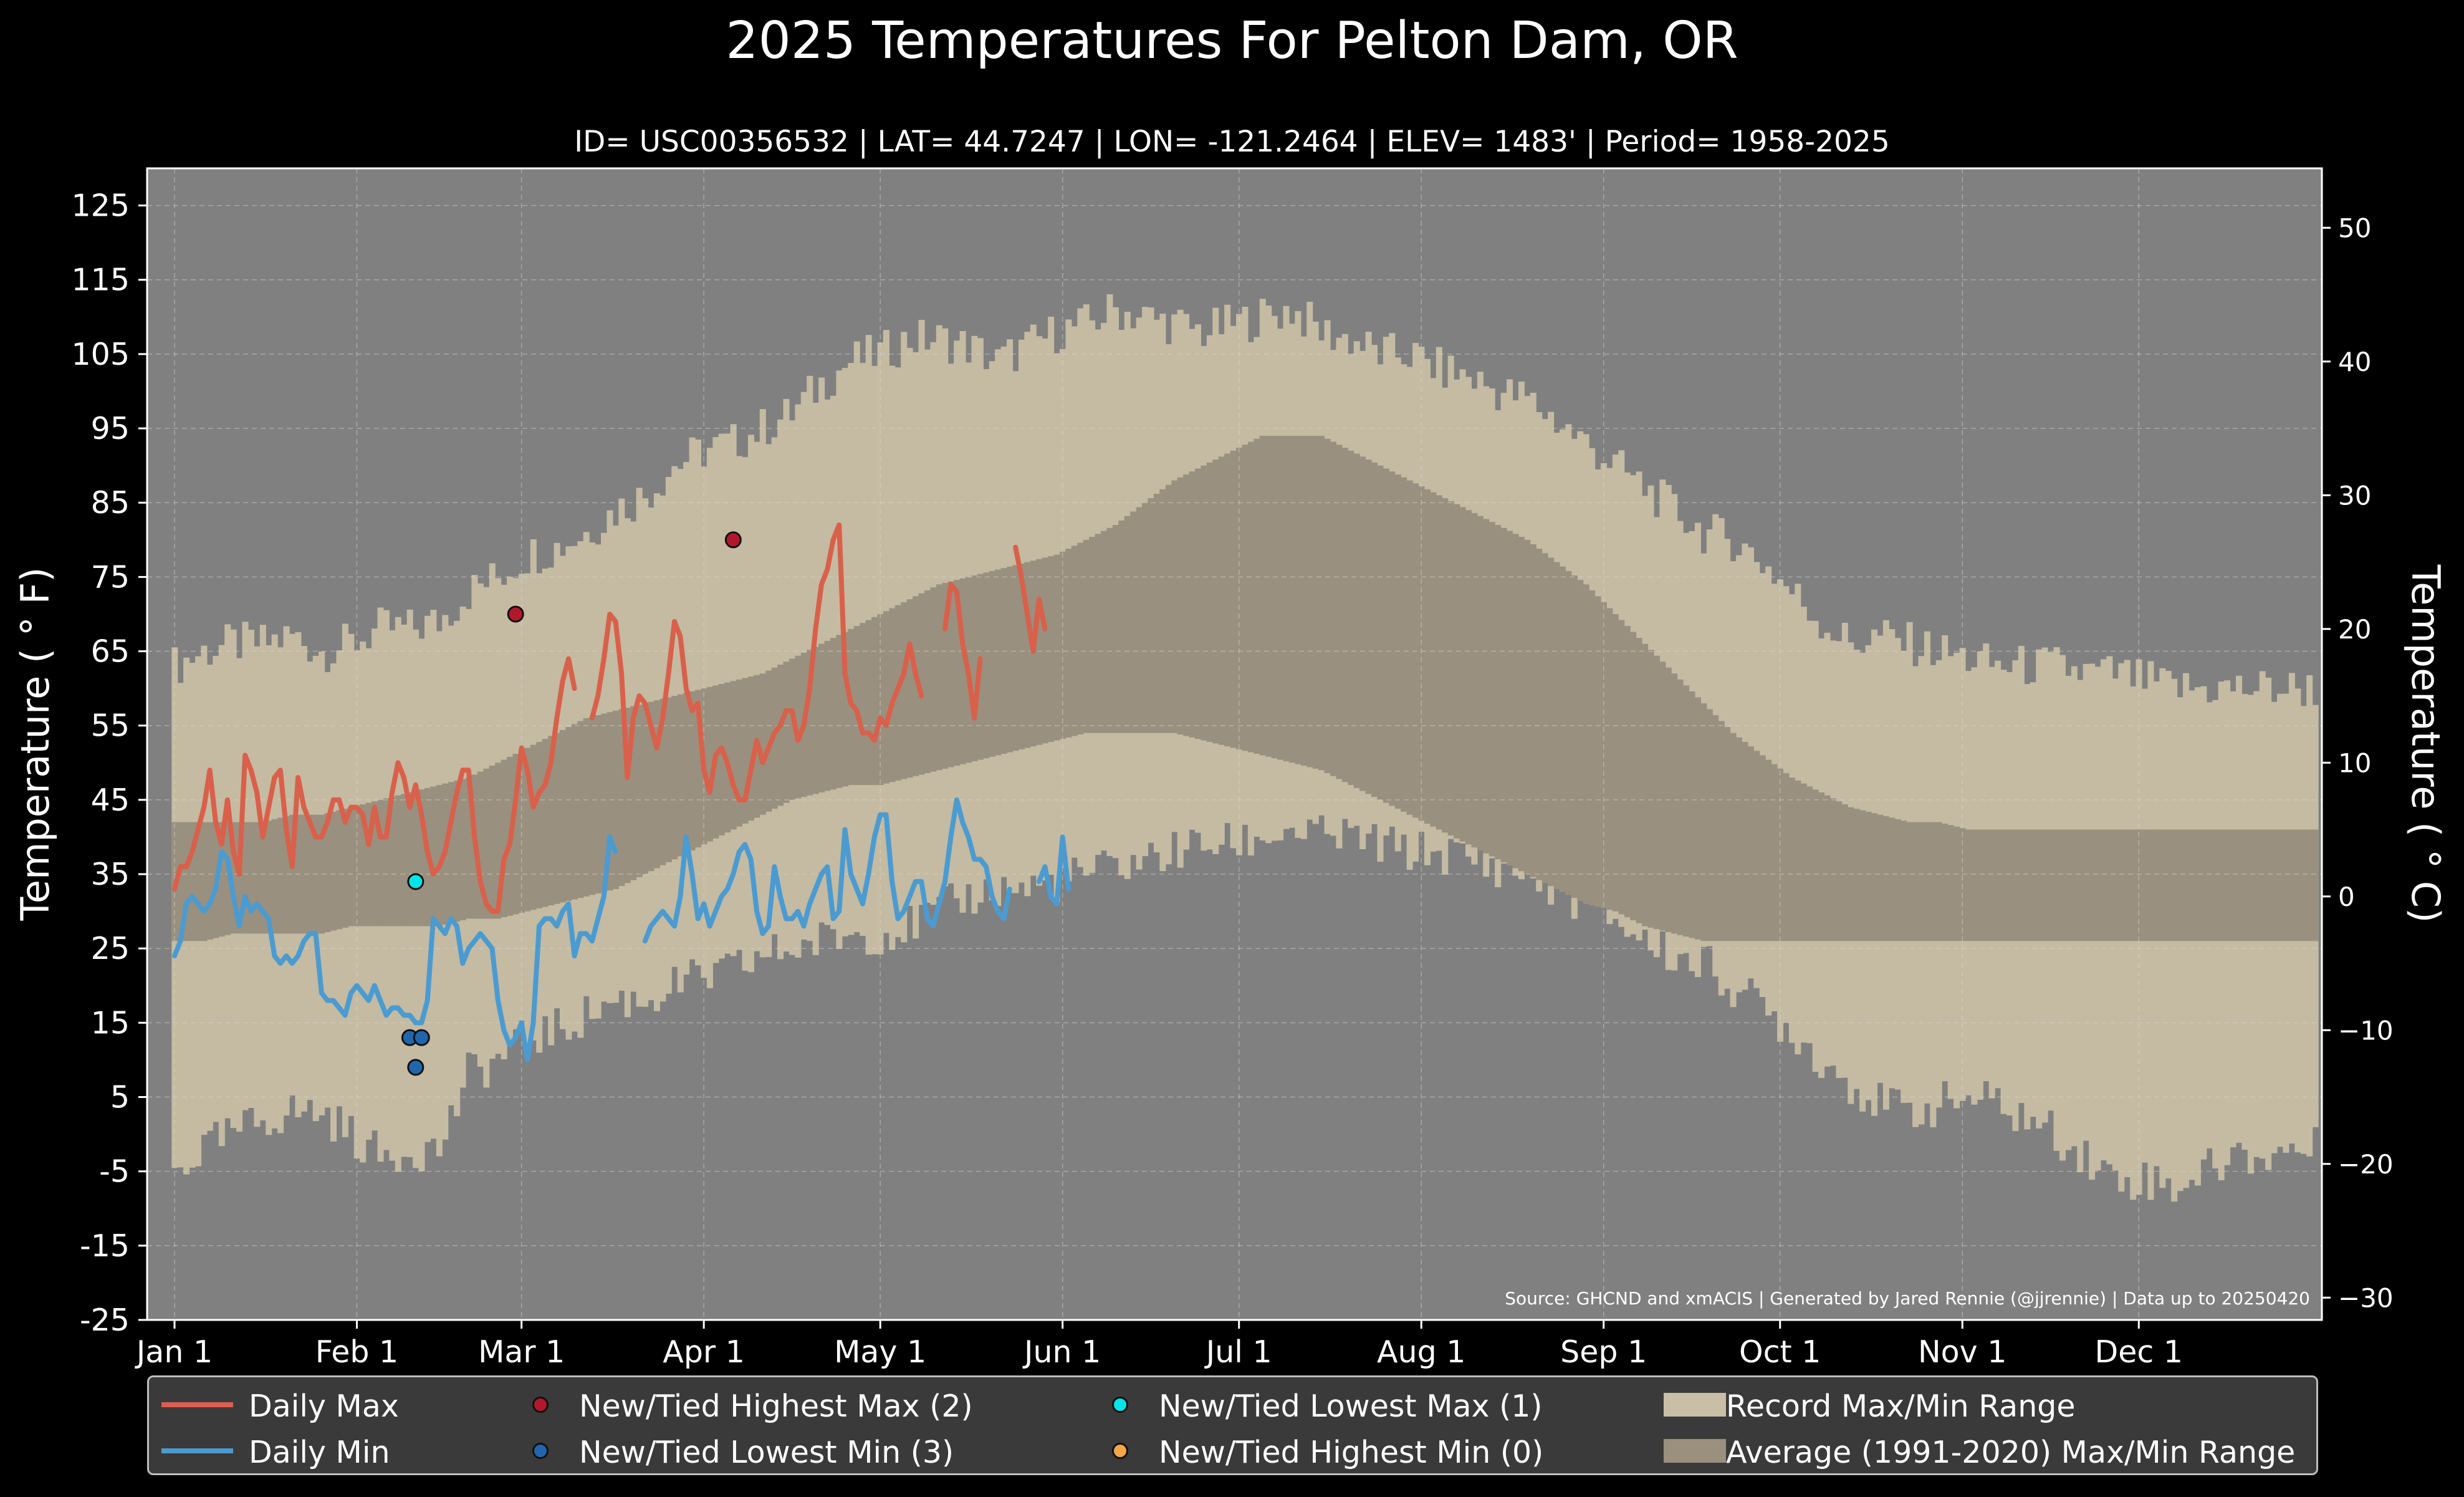 The height and width of the screenshot is (1497, 2464). Describe the element at coordinates (2354, 629) in the screenshot. I see `y-tick-label-right: 20` at that location.